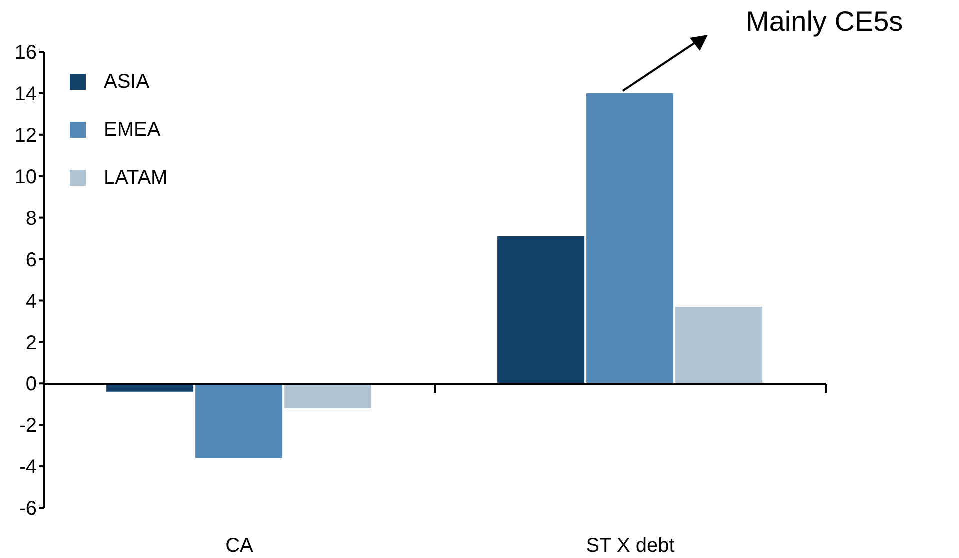  What do you see at coordinates (28, 426) in the screenshot?
I see `y-tick-label: -2` at bounding box center [28, 426].